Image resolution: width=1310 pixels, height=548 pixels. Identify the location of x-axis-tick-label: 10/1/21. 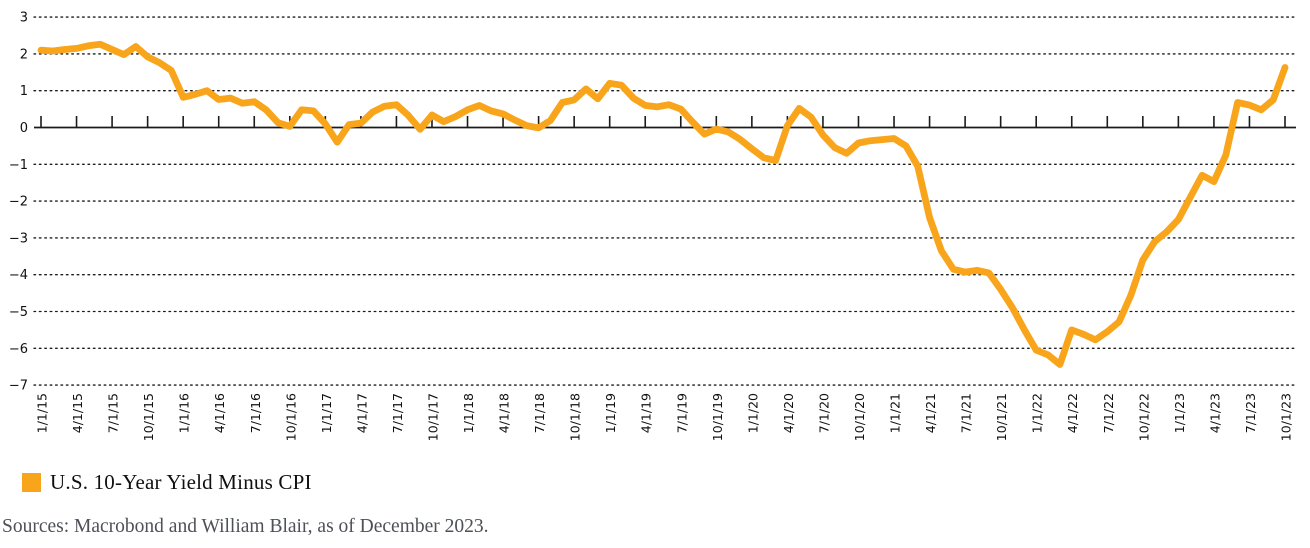
(1001, 417).